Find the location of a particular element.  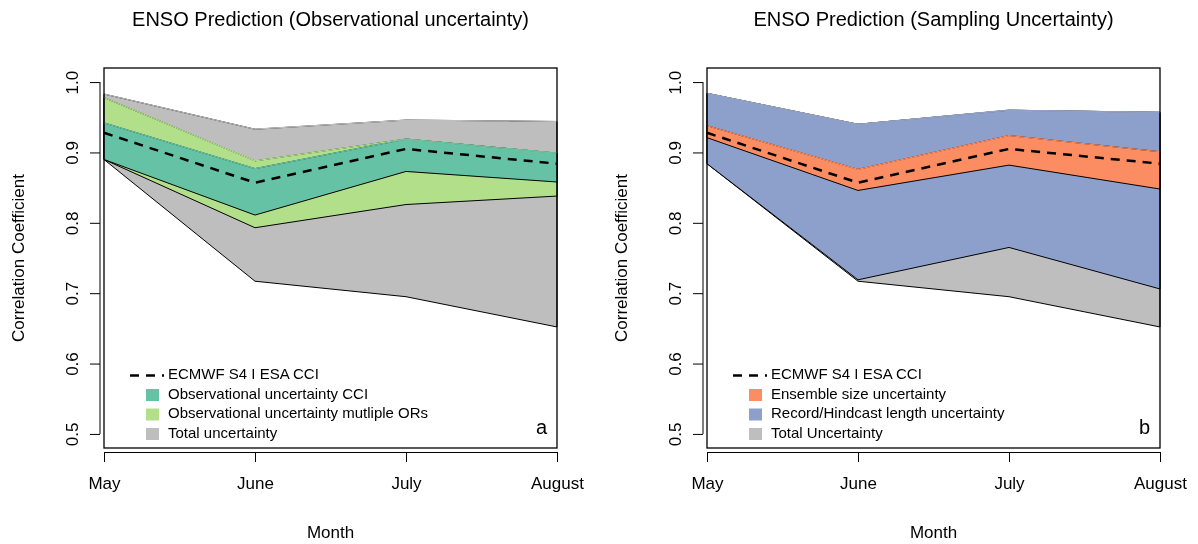

legend-label: Record/Hindcast length uncertainty is located at coordinates (888, 413).